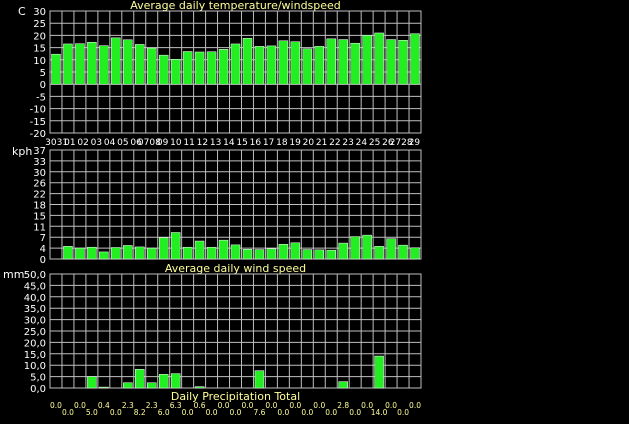 The height and width of the screenshot is (424, 629). I want to click on y-tick-label: 45,0, so click(35, 286).